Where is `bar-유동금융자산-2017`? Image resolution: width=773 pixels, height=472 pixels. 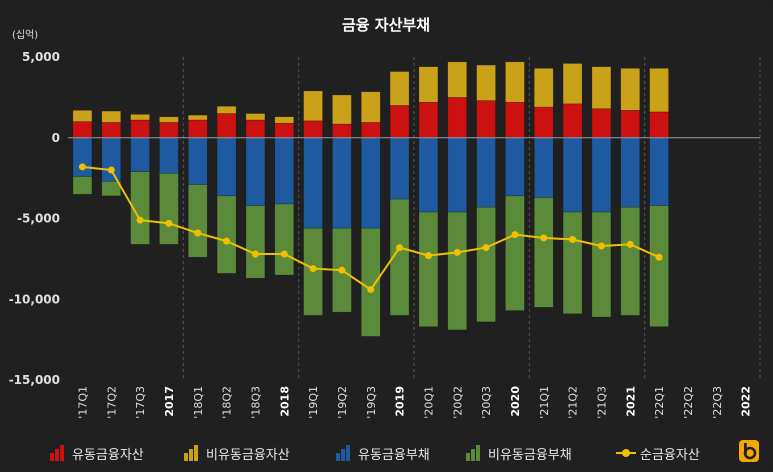
bar-유동금융자산-2017 is located at coordinates (169, 130).